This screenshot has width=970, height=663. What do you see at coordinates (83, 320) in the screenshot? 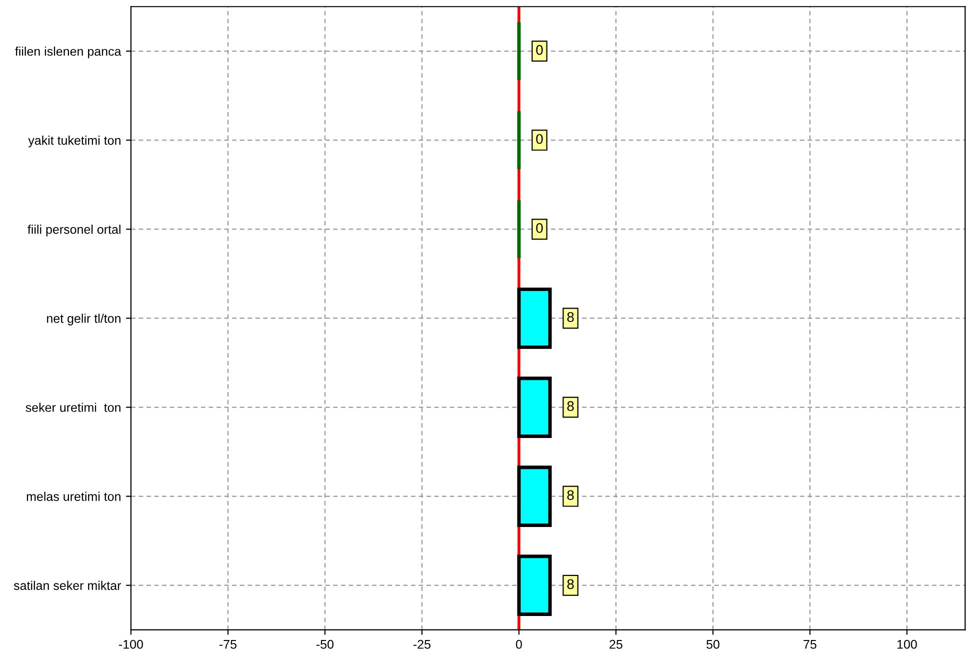
I see `y-tick-label: net gelir tl/ton` at bounding box center [83, 320].